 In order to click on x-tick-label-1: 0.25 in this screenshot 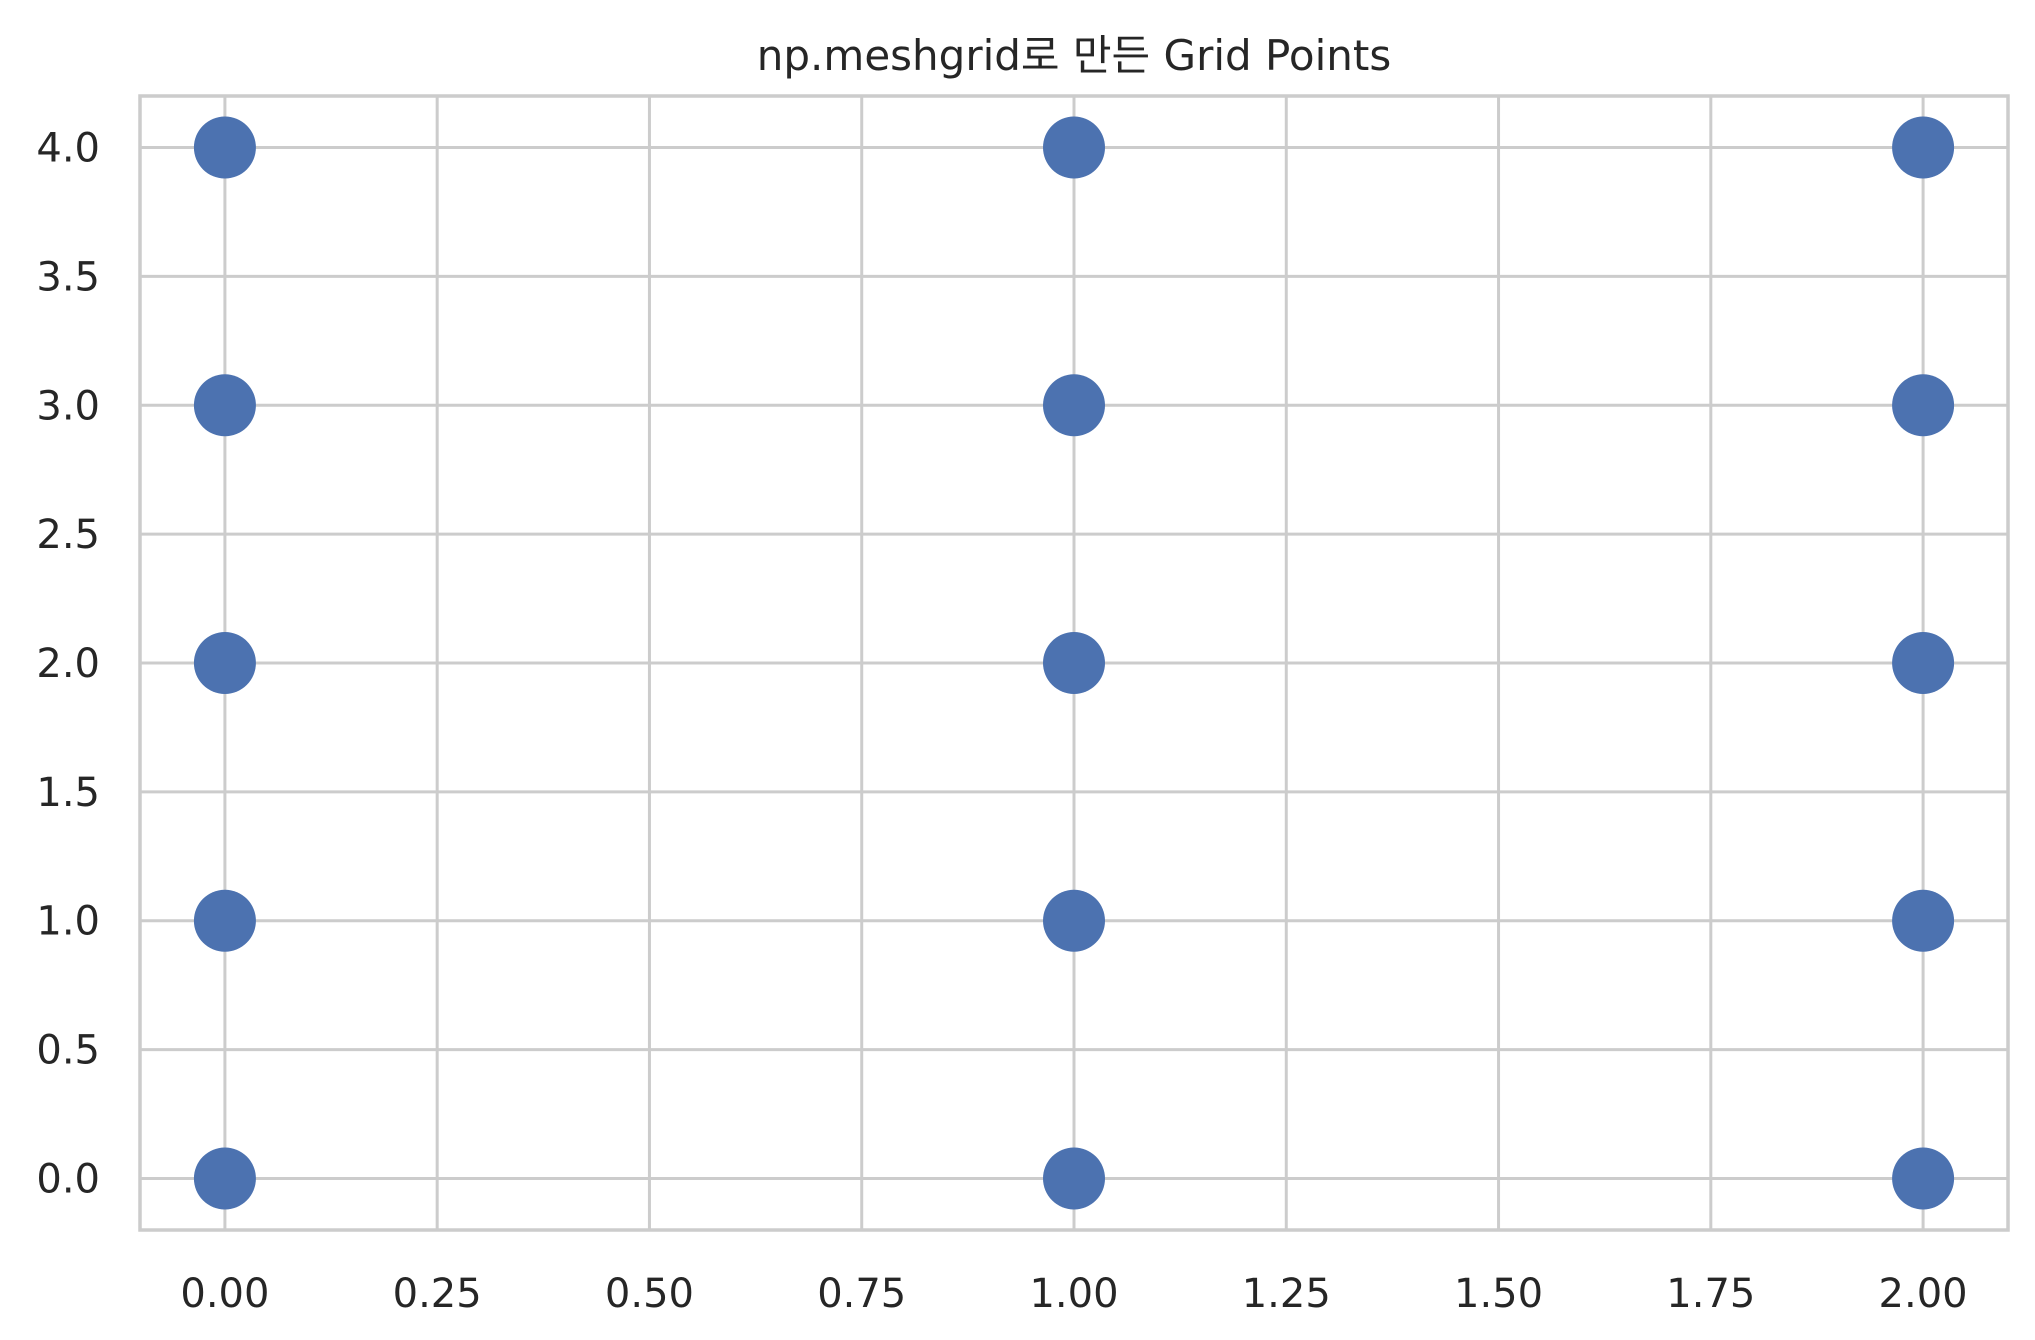, I will do `click(437, 1294)`.